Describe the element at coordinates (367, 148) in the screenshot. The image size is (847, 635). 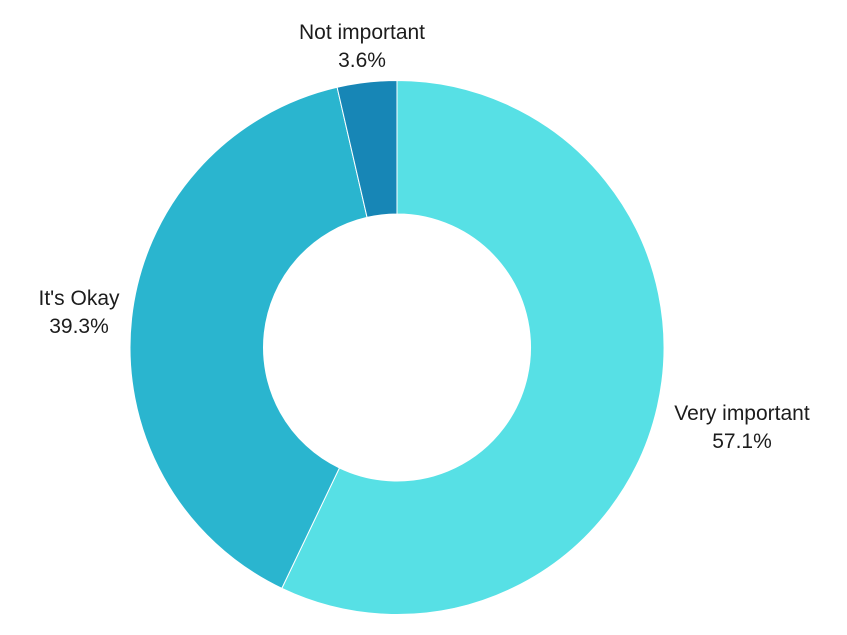
I see `pie-slice-not-important` at that location.